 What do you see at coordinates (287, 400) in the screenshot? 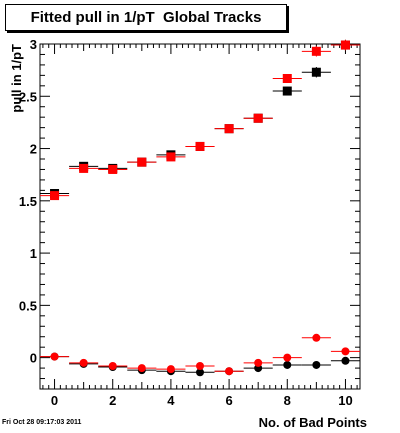
I see `x-tick-label: 8` at bounding box center [287, 400].